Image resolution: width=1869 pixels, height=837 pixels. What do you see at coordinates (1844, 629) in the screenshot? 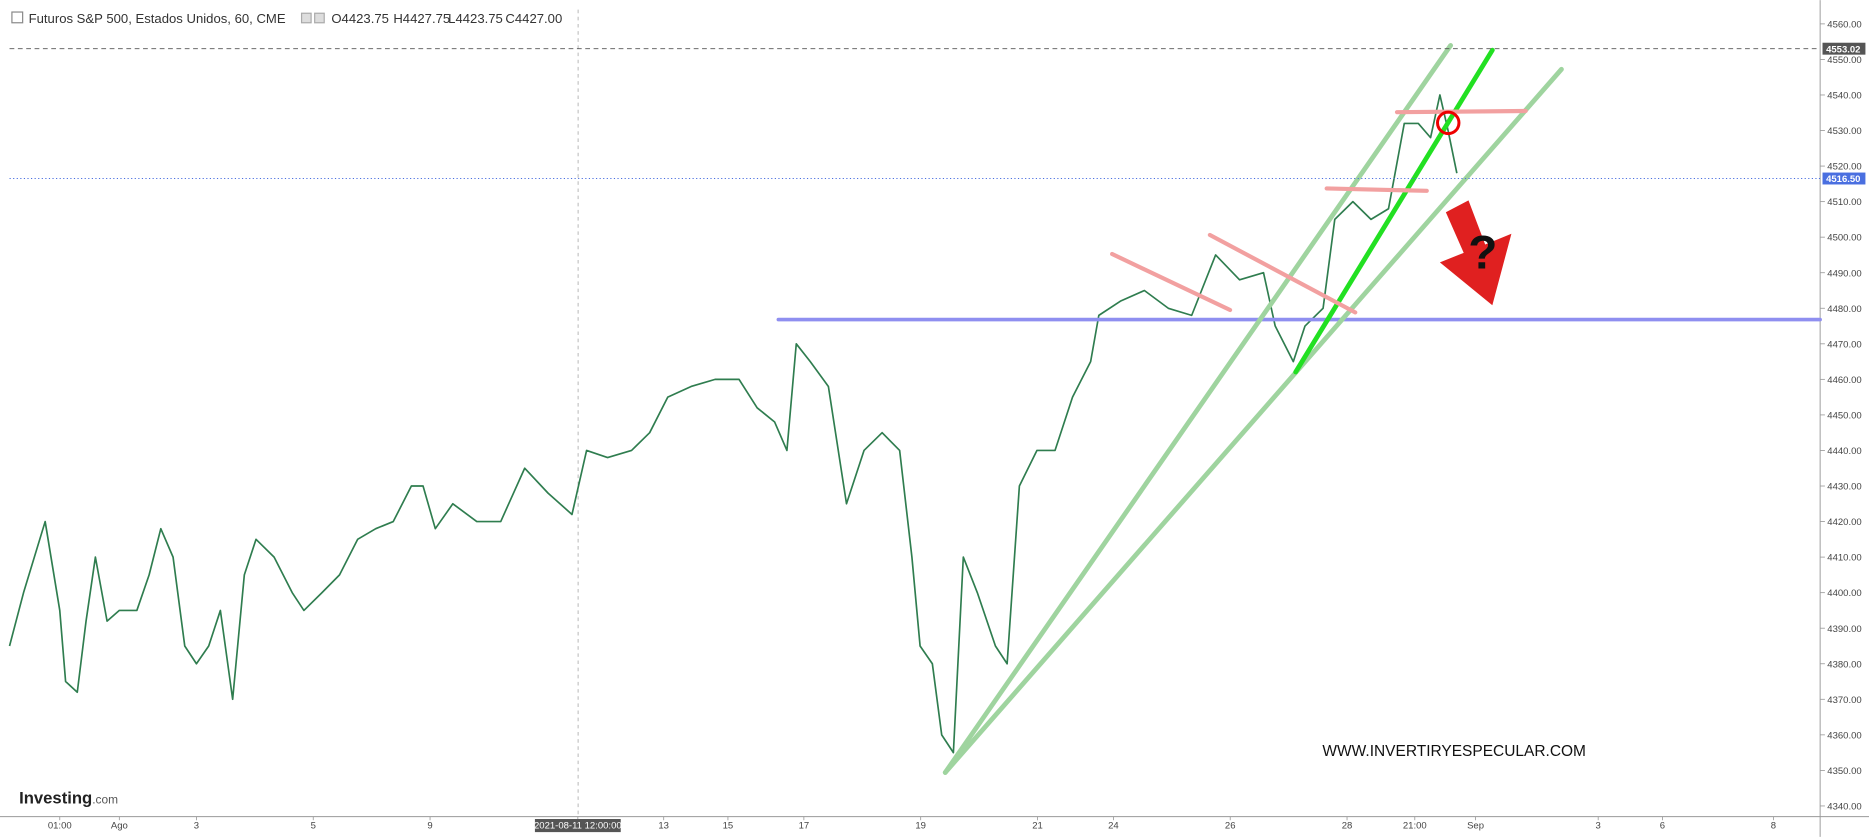
I see `y-tick-label: 4390.00` at bounding box center [1844, 629].